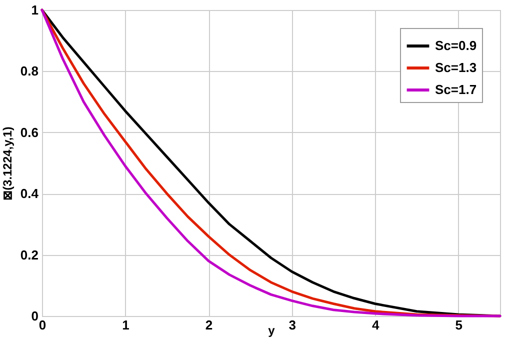 The width and height of the screenshot is (505, 363). Describe the element at coordinates (34, 10) in the screenshot. I see `y-tick-label: 1` at that location.